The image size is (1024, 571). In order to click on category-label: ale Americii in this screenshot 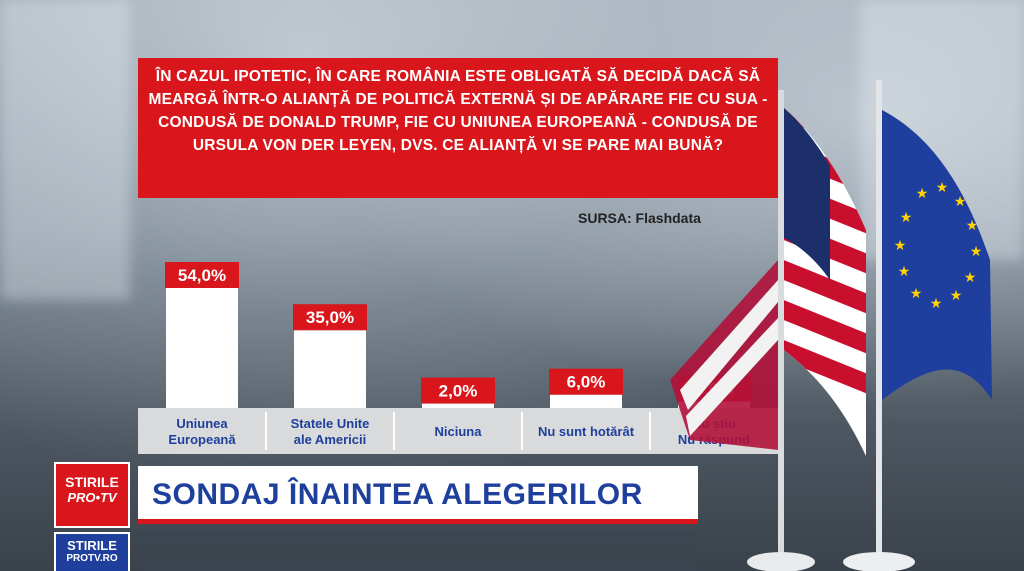, I will do `click(330, 439)`.